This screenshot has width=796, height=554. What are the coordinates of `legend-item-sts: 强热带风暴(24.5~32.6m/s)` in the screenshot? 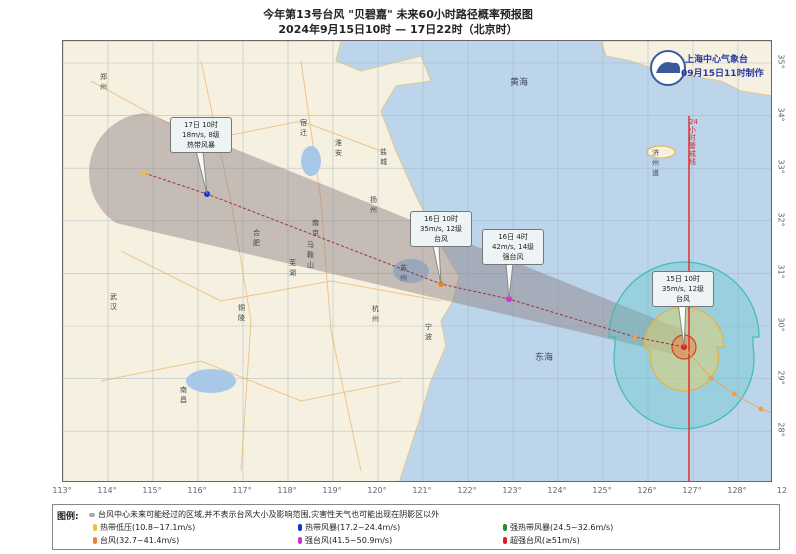 It's located at (558, 527).